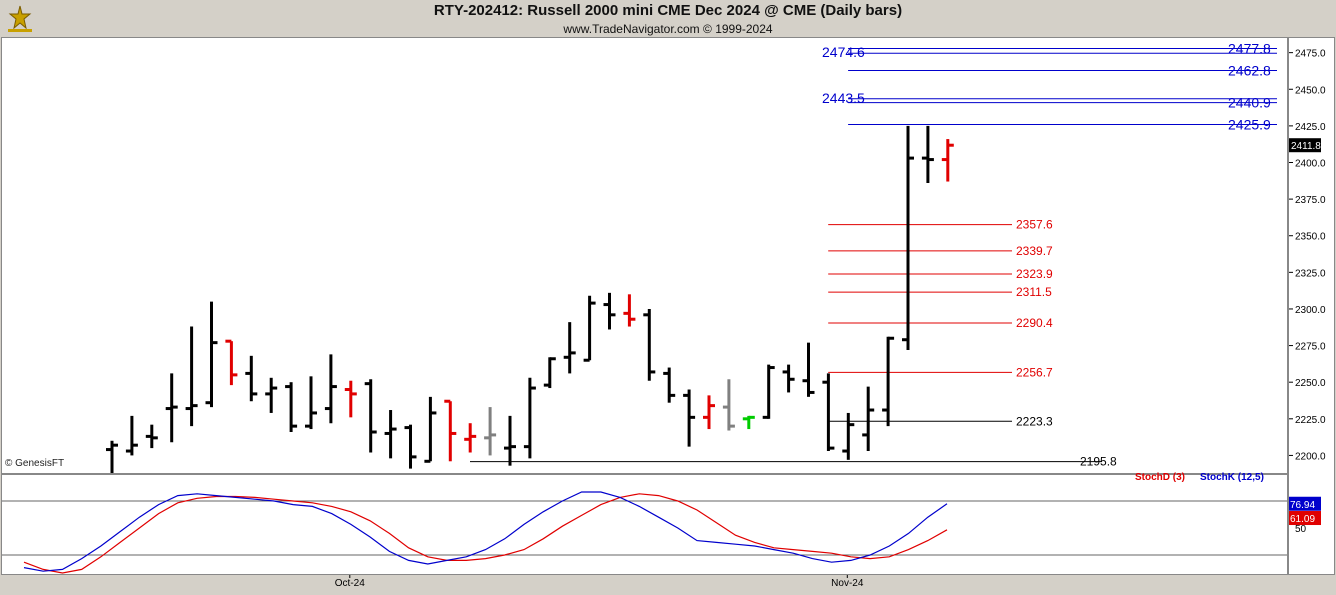 Image resolution: width=1336 pixels, height=595 pixels. What do you see at coordinates (843, 52) in the screenshot?
I see `level-label: 2474.6` at bounding box center [843, 52].